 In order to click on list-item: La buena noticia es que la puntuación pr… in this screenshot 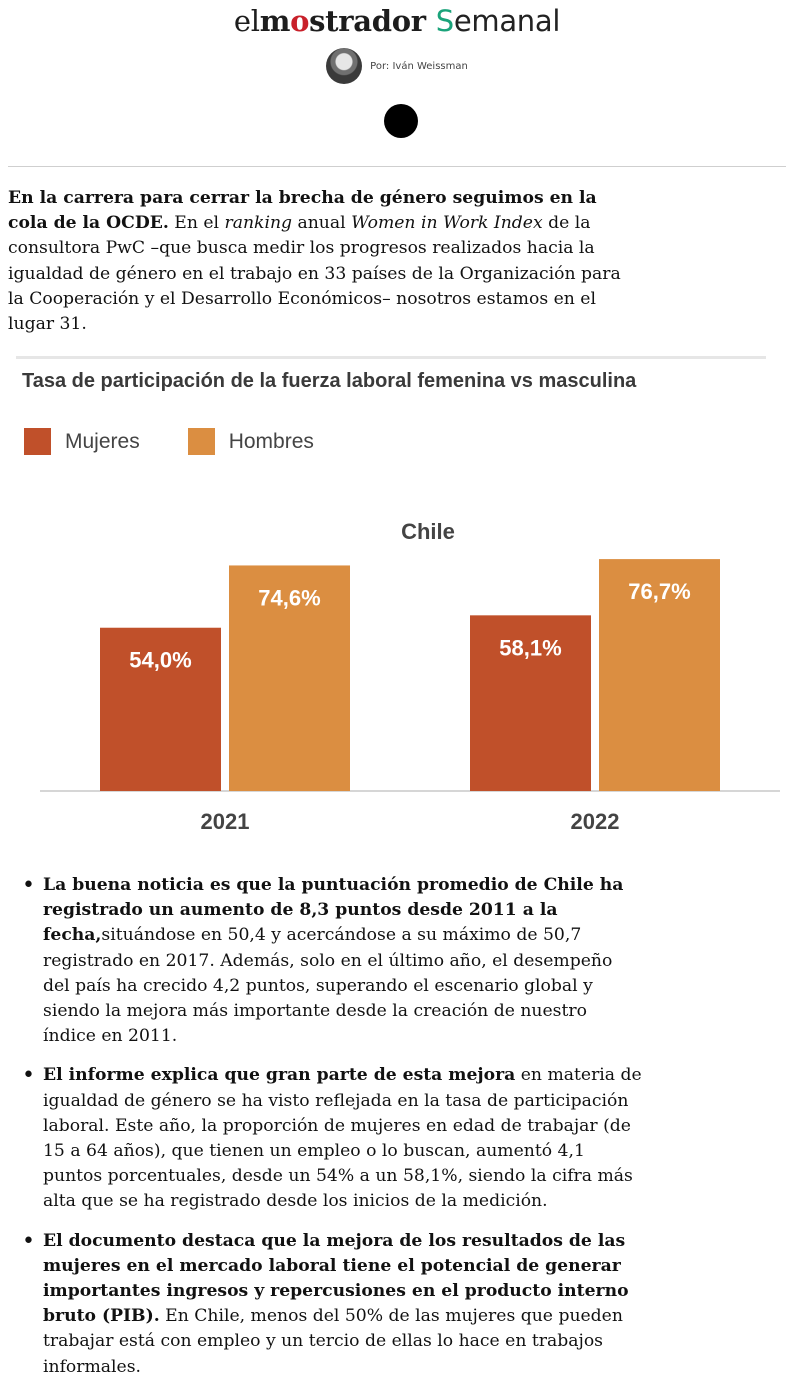, I will do `click(321, 961)`.